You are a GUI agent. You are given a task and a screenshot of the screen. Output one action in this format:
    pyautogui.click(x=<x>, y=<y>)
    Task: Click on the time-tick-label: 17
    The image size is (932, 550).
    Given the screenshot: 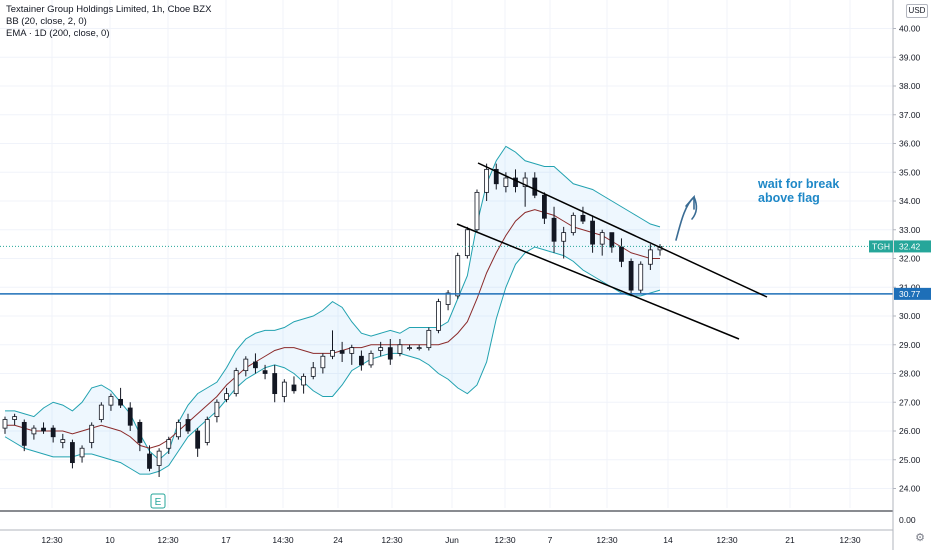 What is the action you would take?
    pyautogui.click(x=226, y=540)
    